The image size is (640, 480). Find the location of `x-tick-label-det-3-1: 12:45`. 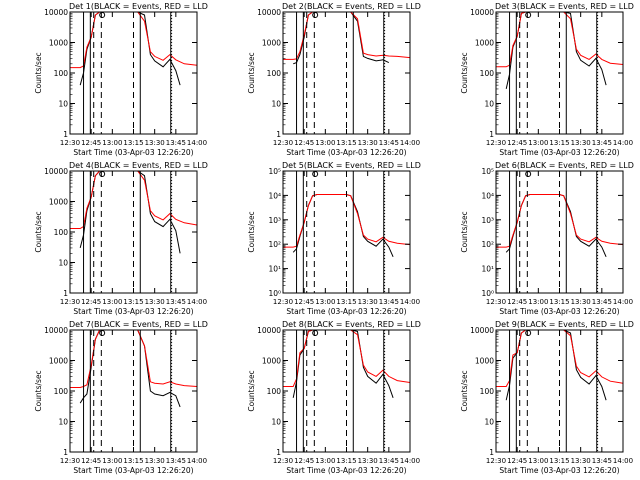

x-tick-label-det-3-1: 12:45 is located at coordinates (517, 143).